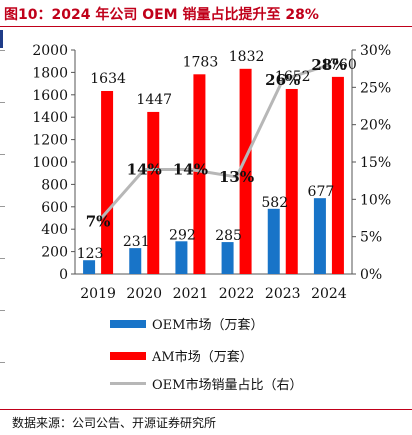  Describe the element at coordinates (375, 126) in the screenshot. I see `y-right-tick-label: 20%` at that location.